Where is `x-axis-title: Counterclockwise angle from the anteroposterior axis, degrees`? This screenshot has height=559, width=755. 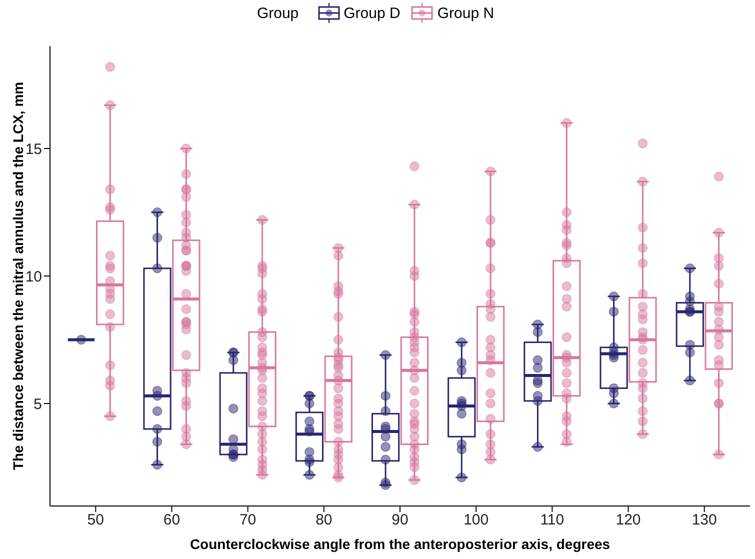 x-axis-title: Counterclockwise angle from the anteroposterior axis, degrees is located at coordinates (400, 544).